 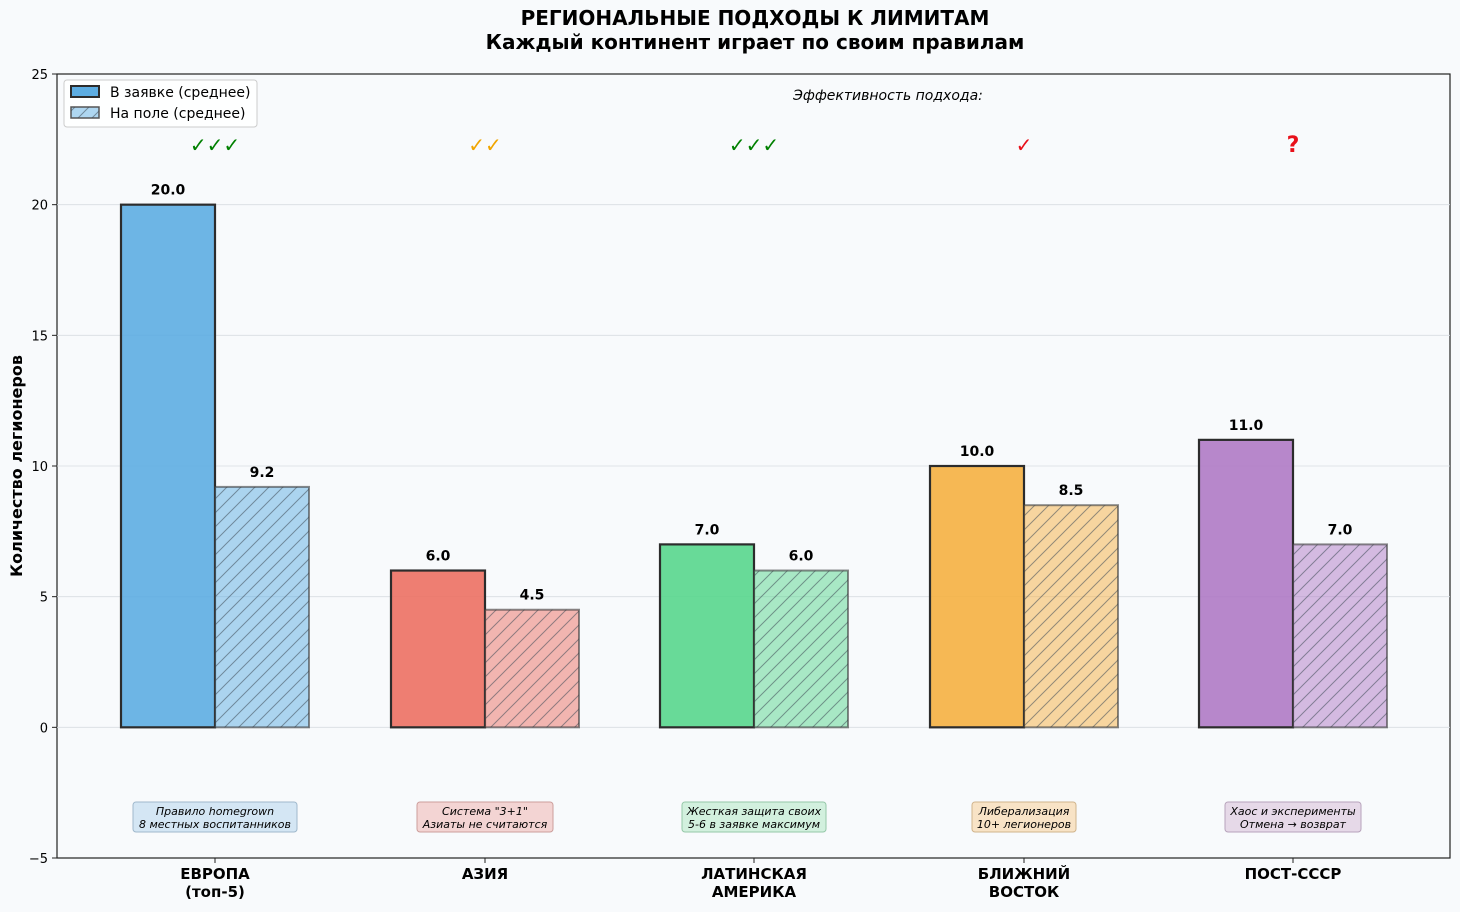 I want to click on x-tick-label: ПОСТ-СССР, so click(x=1293, y=874).